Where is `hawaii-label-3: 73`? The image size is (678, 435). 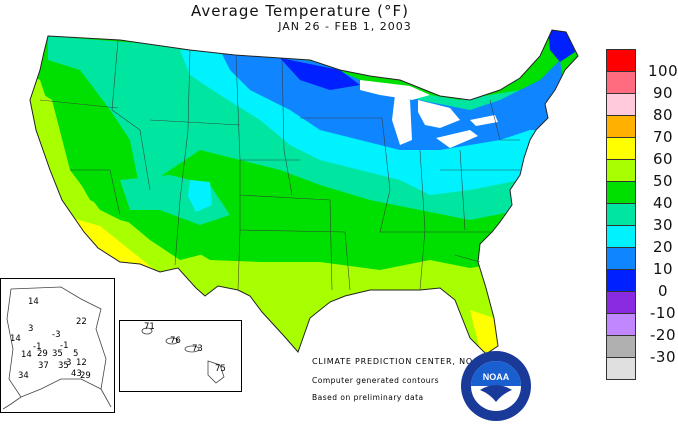 hawaii-label-3: 73 is located at coordinates (197, 349).